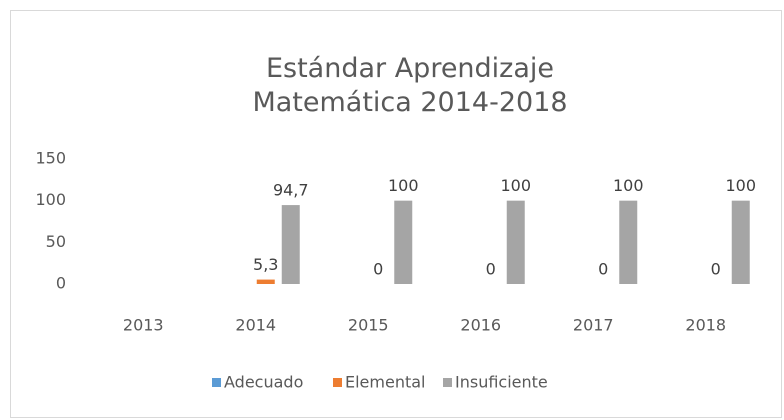  Describe the element at coordinates (265, 264) in the screenshot. I see `value-label: 5,3` at that location.